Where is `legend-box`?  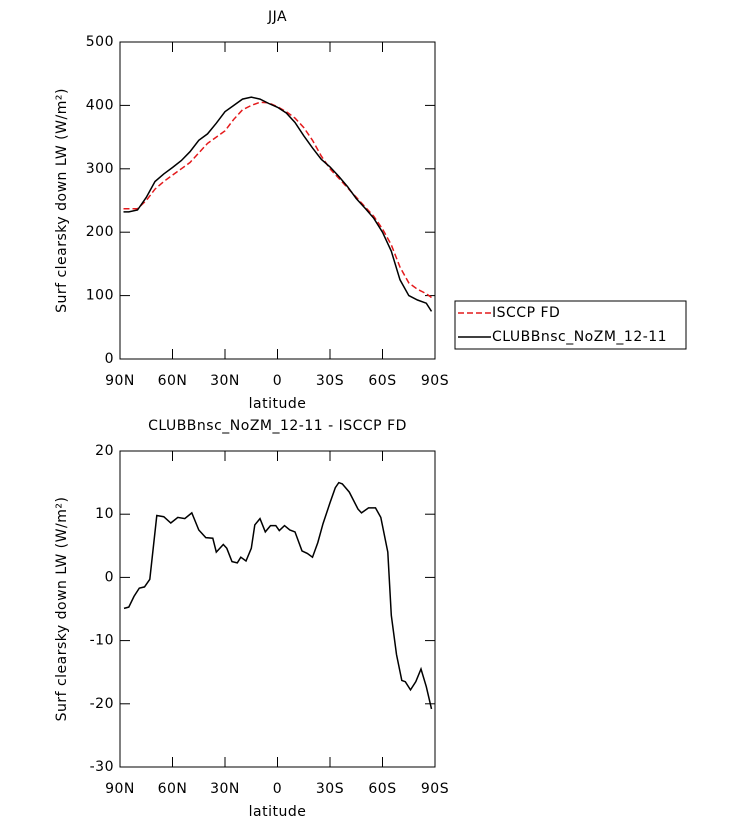 legend-box is located at coordinates (570, 325).